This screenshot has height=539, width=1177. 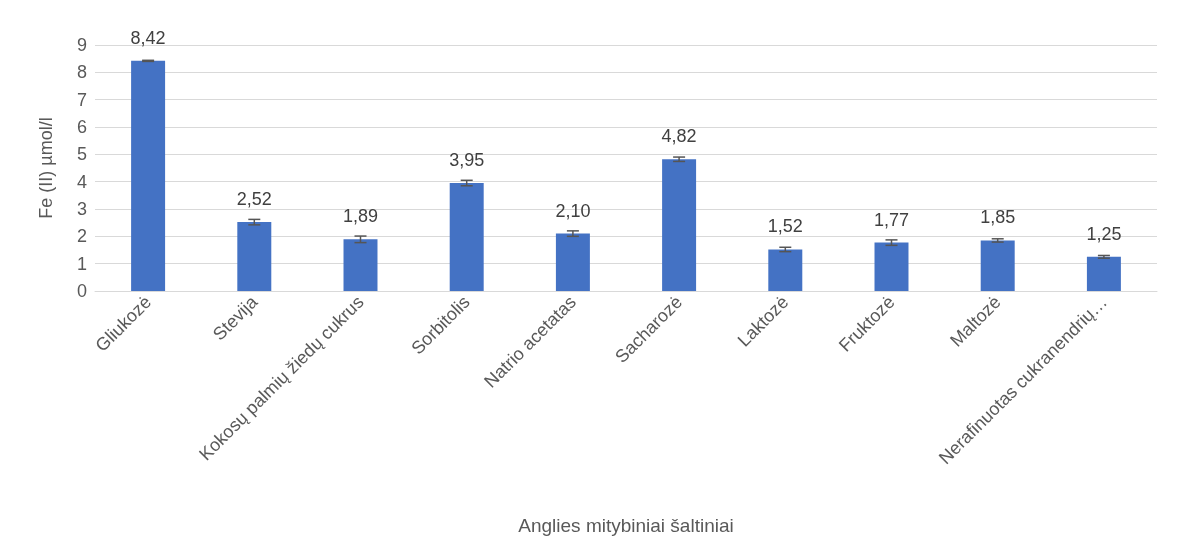 What do you see at coordinates (467, 160) in the screenshot?
I see `data-label: 3,95` at bounding box center [467, 160].